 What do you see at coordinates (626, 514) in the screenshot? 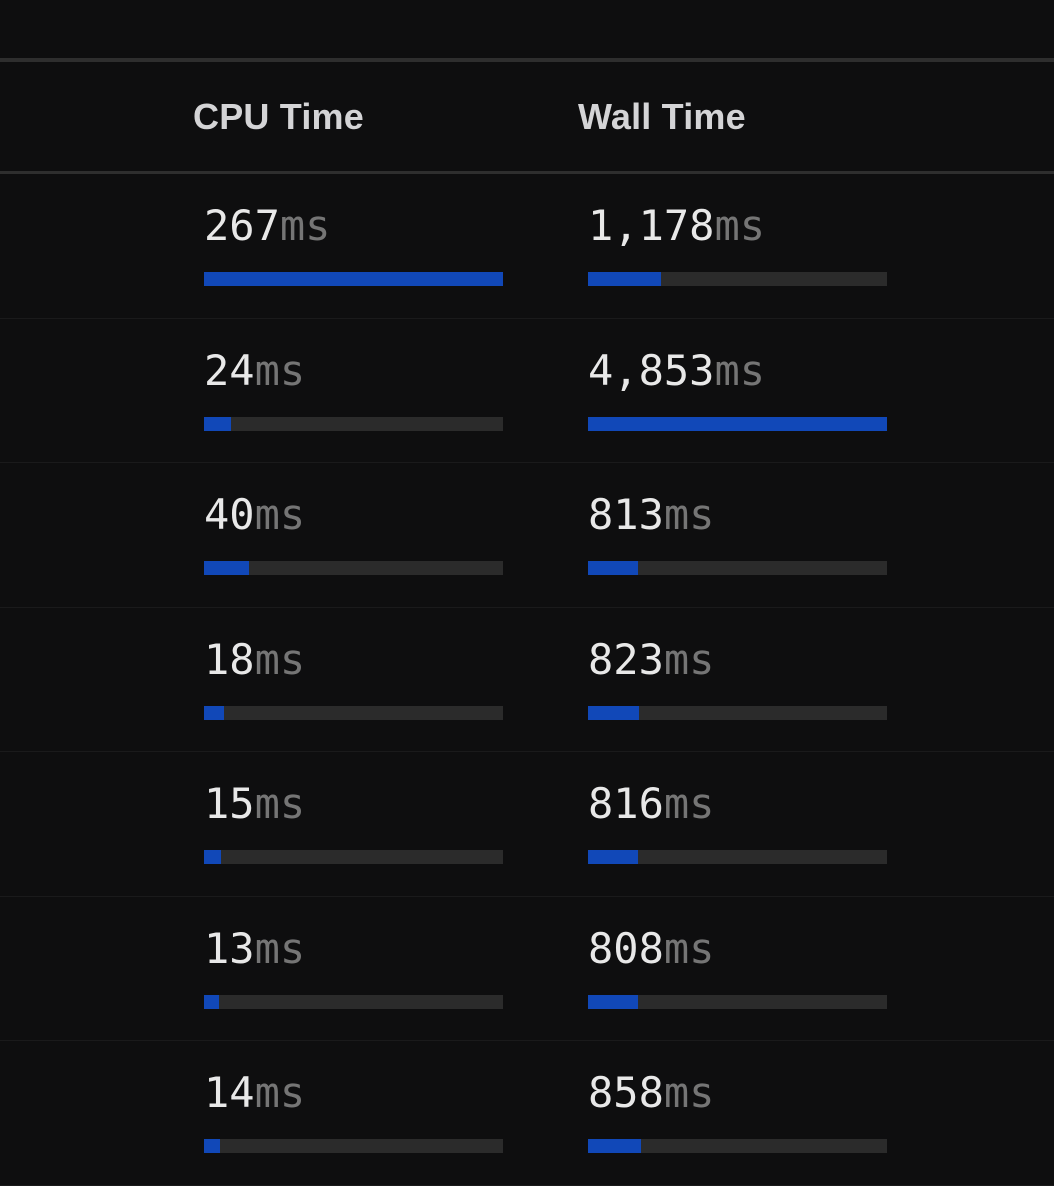
I see `wall-time-number: 813` at bounding box center [626, 514].